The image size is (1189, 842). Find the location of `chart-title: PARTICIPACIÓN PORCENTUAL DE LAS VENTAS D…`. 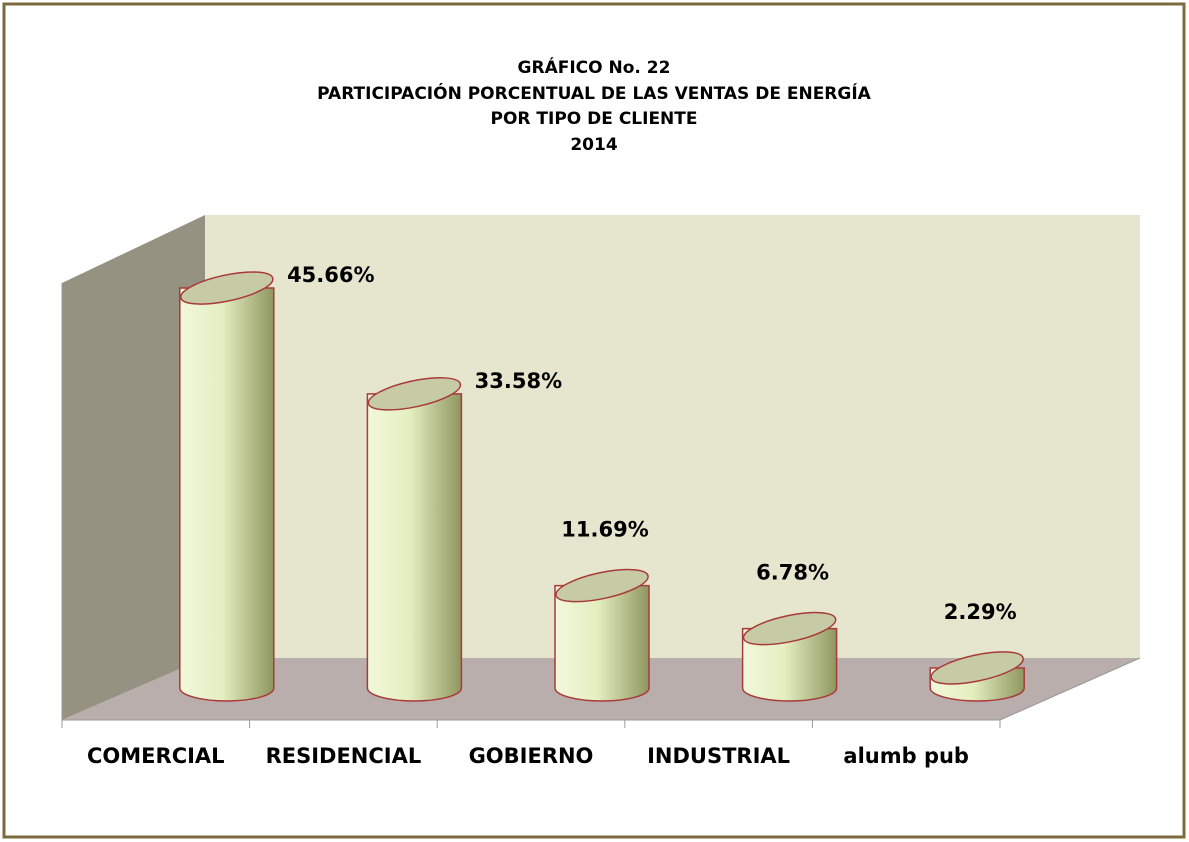

chart-title: PARTICIPACIÓN PORCENTUAL DE LAS VENTAS D… is located at coordinates (594, 93).